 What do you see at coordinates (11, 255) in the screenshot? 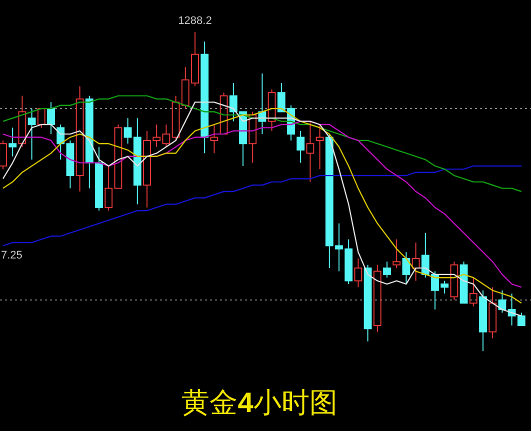
I see `annotation: 7.25` at bounding box center [11, 255].